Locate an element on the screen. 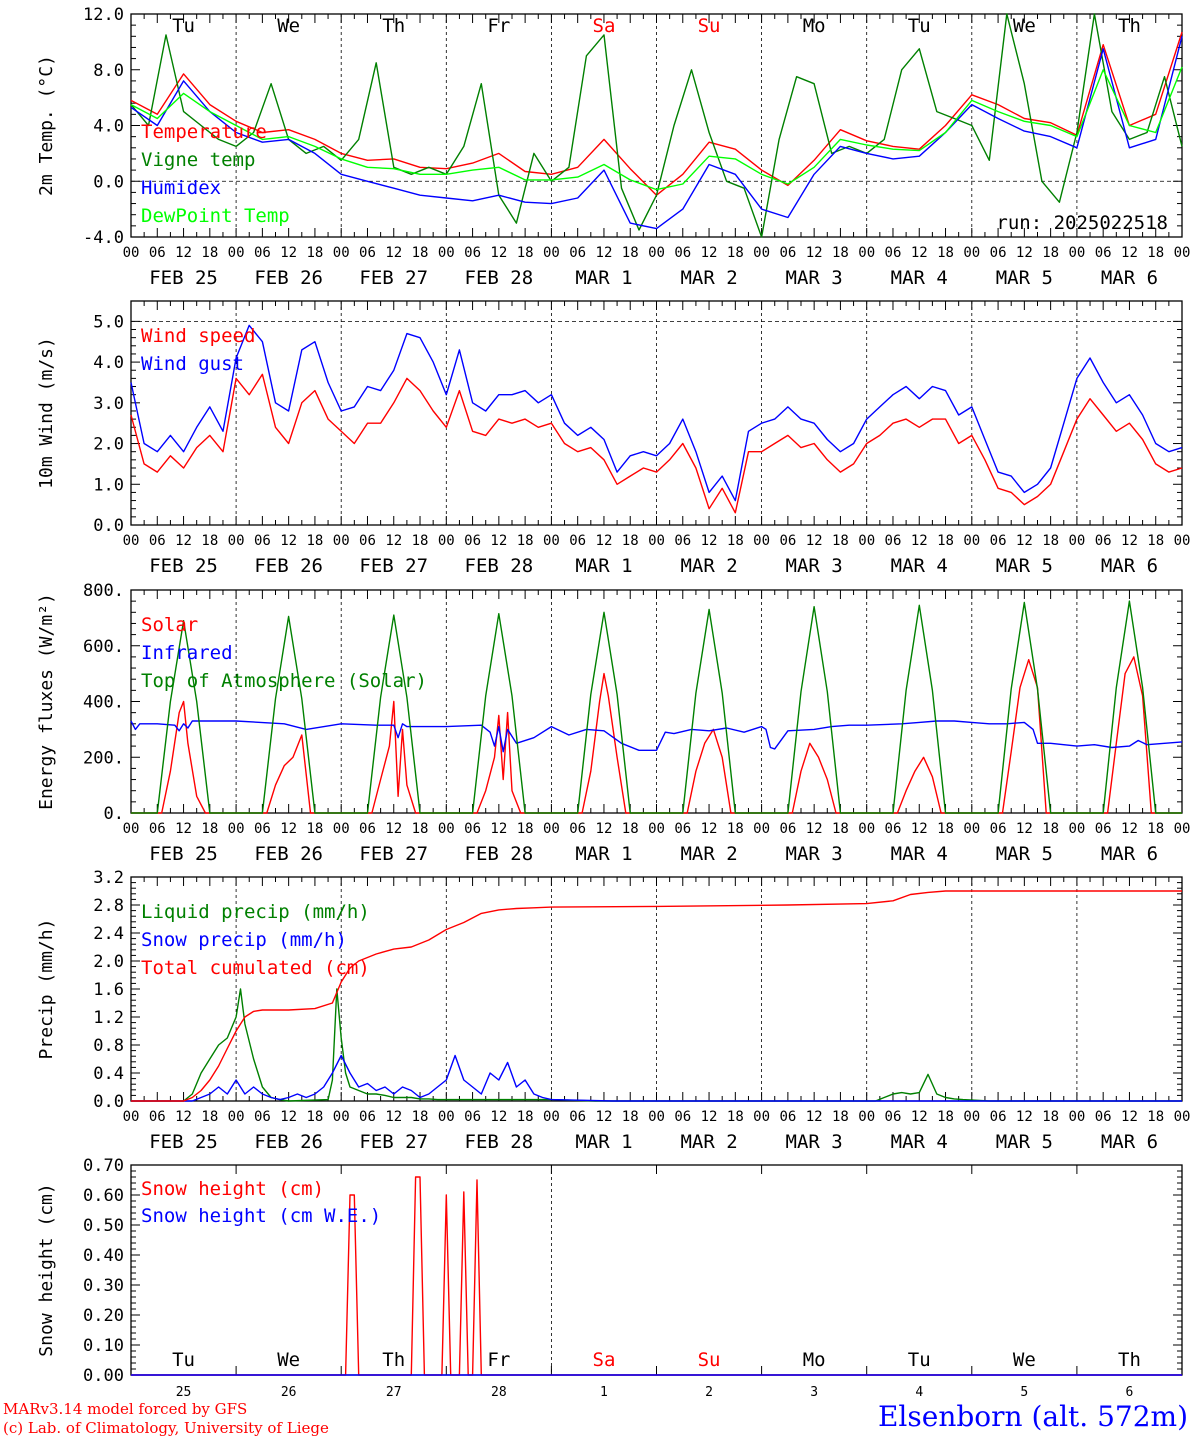 This screenshot has height=1440, width=1194. day-number-label: 4 is located at coordinates (919, 1392).